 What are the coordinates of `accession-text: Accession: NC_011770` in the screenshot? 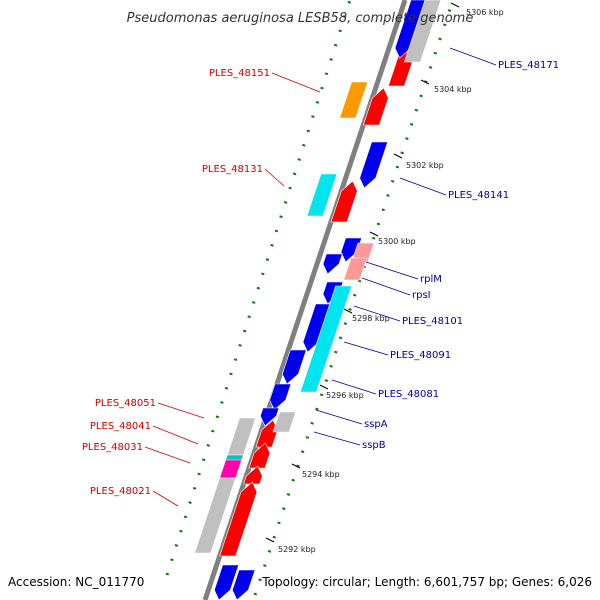 It's located at (76, 582).